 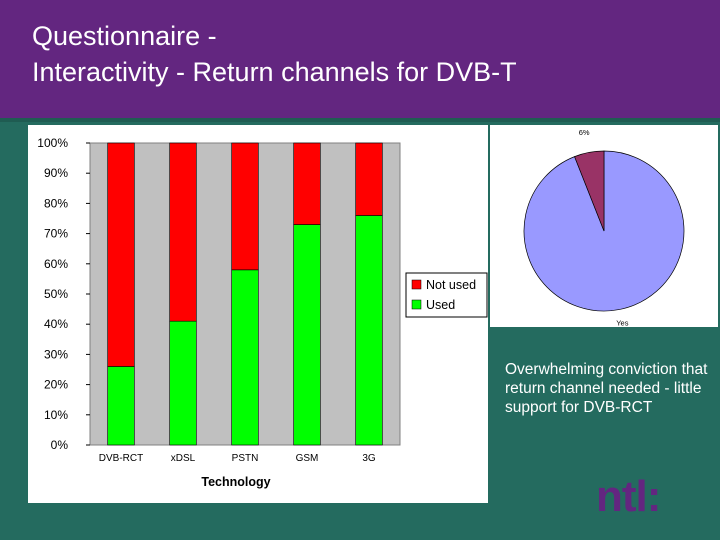 What do you see at coordinates (360, 120) in the screenshot?
I see `header-divider` at bounding box center [360, 120].